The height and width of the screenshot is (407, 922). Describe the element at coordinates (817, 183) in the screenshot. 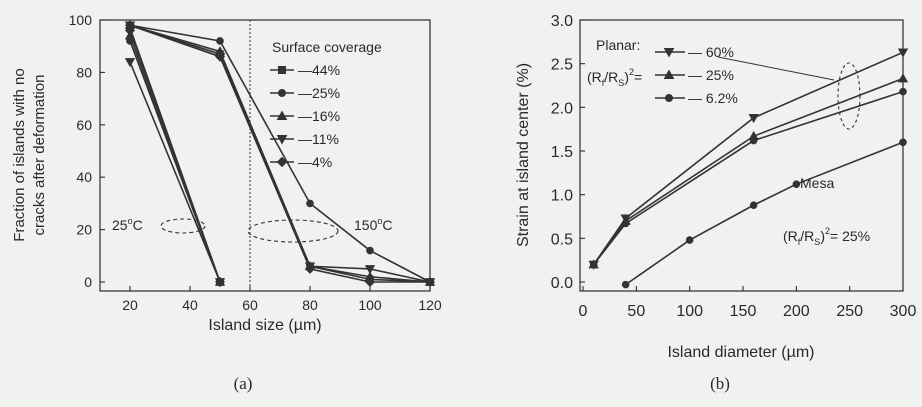

I see `mesa-label: Mesa` at that location.